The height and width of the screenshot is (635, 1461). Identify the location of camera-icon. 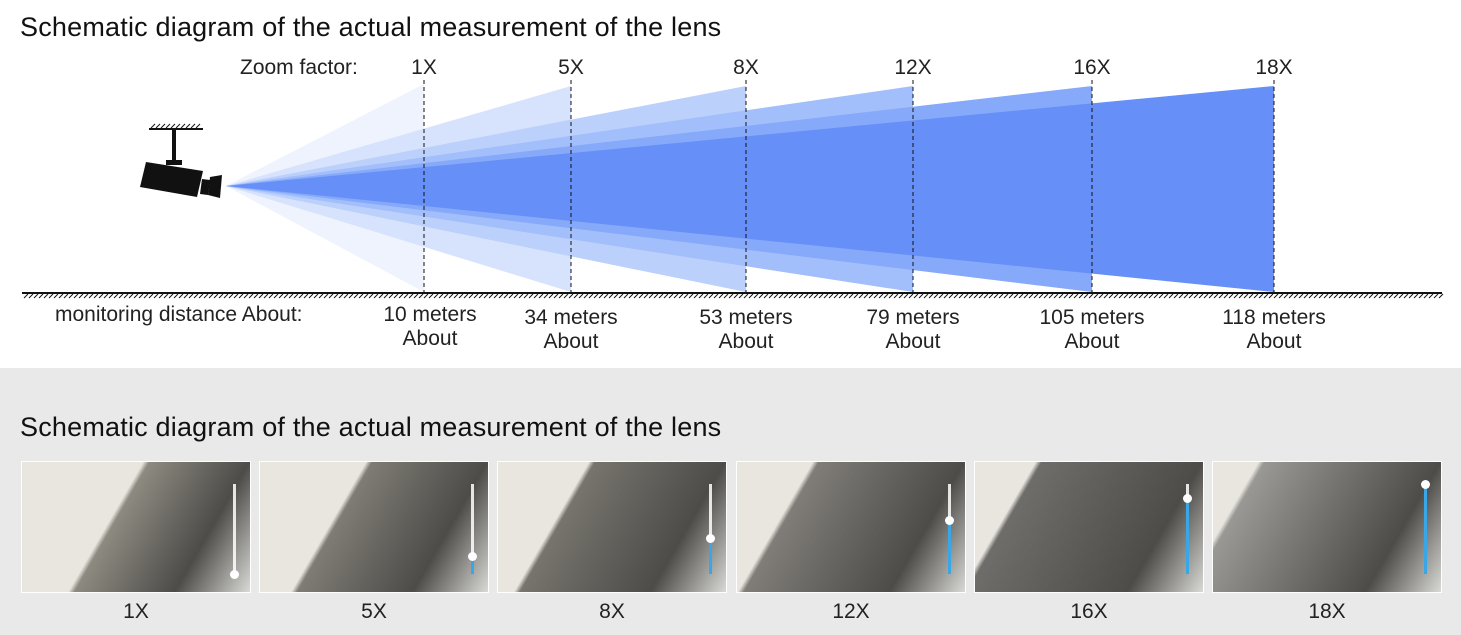
(181, 160).